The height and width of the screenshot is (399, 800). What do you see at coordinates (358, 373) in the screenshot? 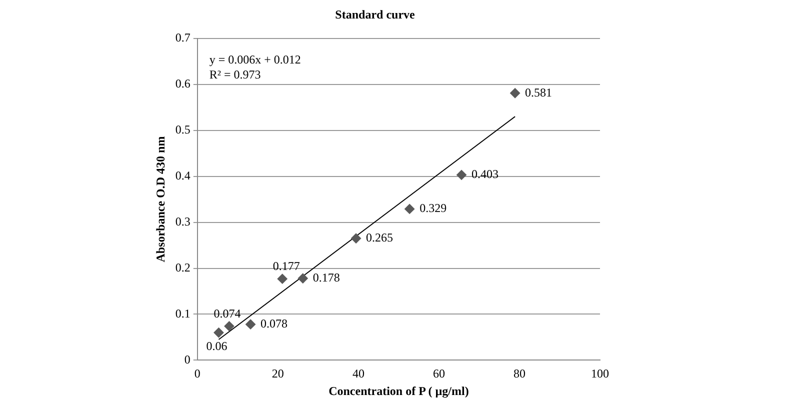
I see `x-tick-label: 40` at bounding box center [358, 373].